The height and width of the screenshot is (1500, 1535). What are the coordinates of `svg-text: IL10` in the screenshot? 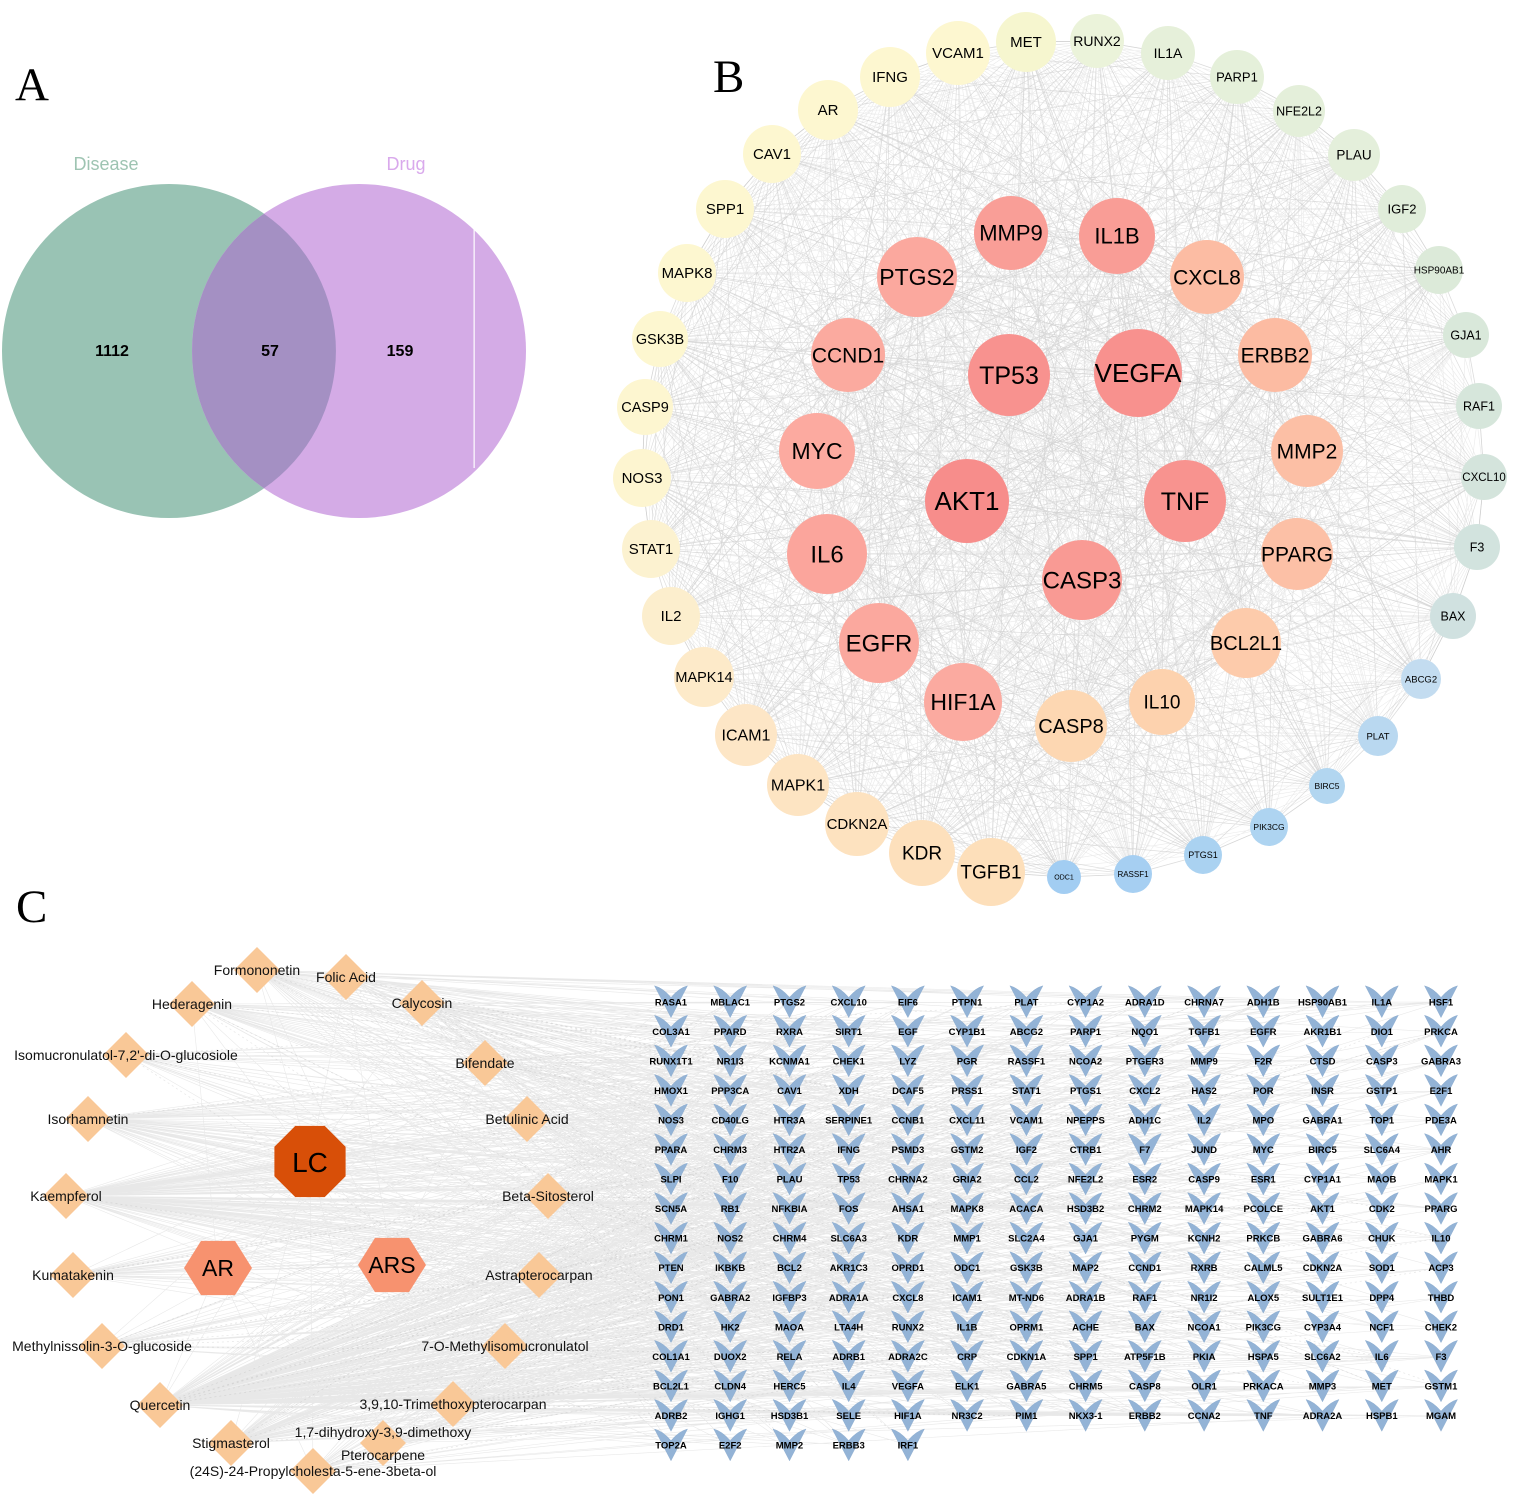 It's located at (1440, 1239).